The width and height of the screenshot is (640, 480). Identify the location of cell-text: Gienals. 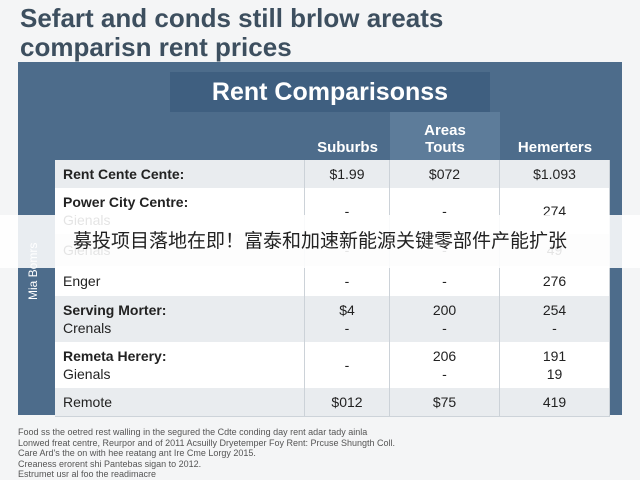
(87, 374).